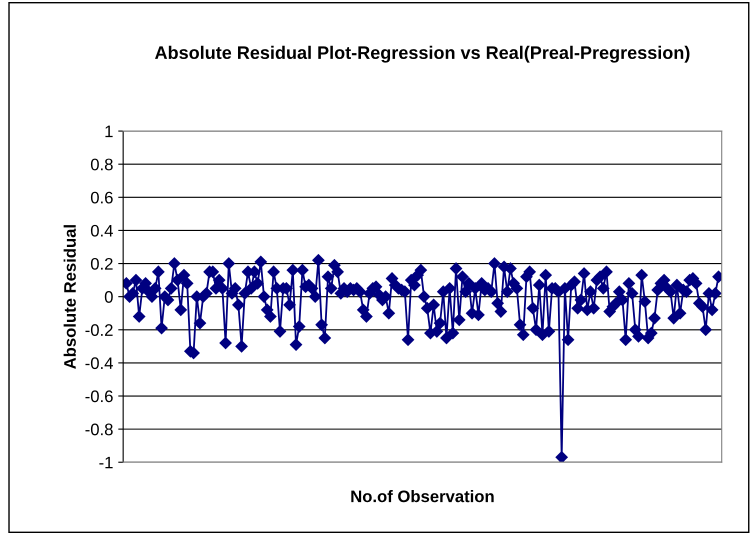 This screenshot has width=751, height=535. I want to click on y-tick-label: 0.6, so click(101, 198).